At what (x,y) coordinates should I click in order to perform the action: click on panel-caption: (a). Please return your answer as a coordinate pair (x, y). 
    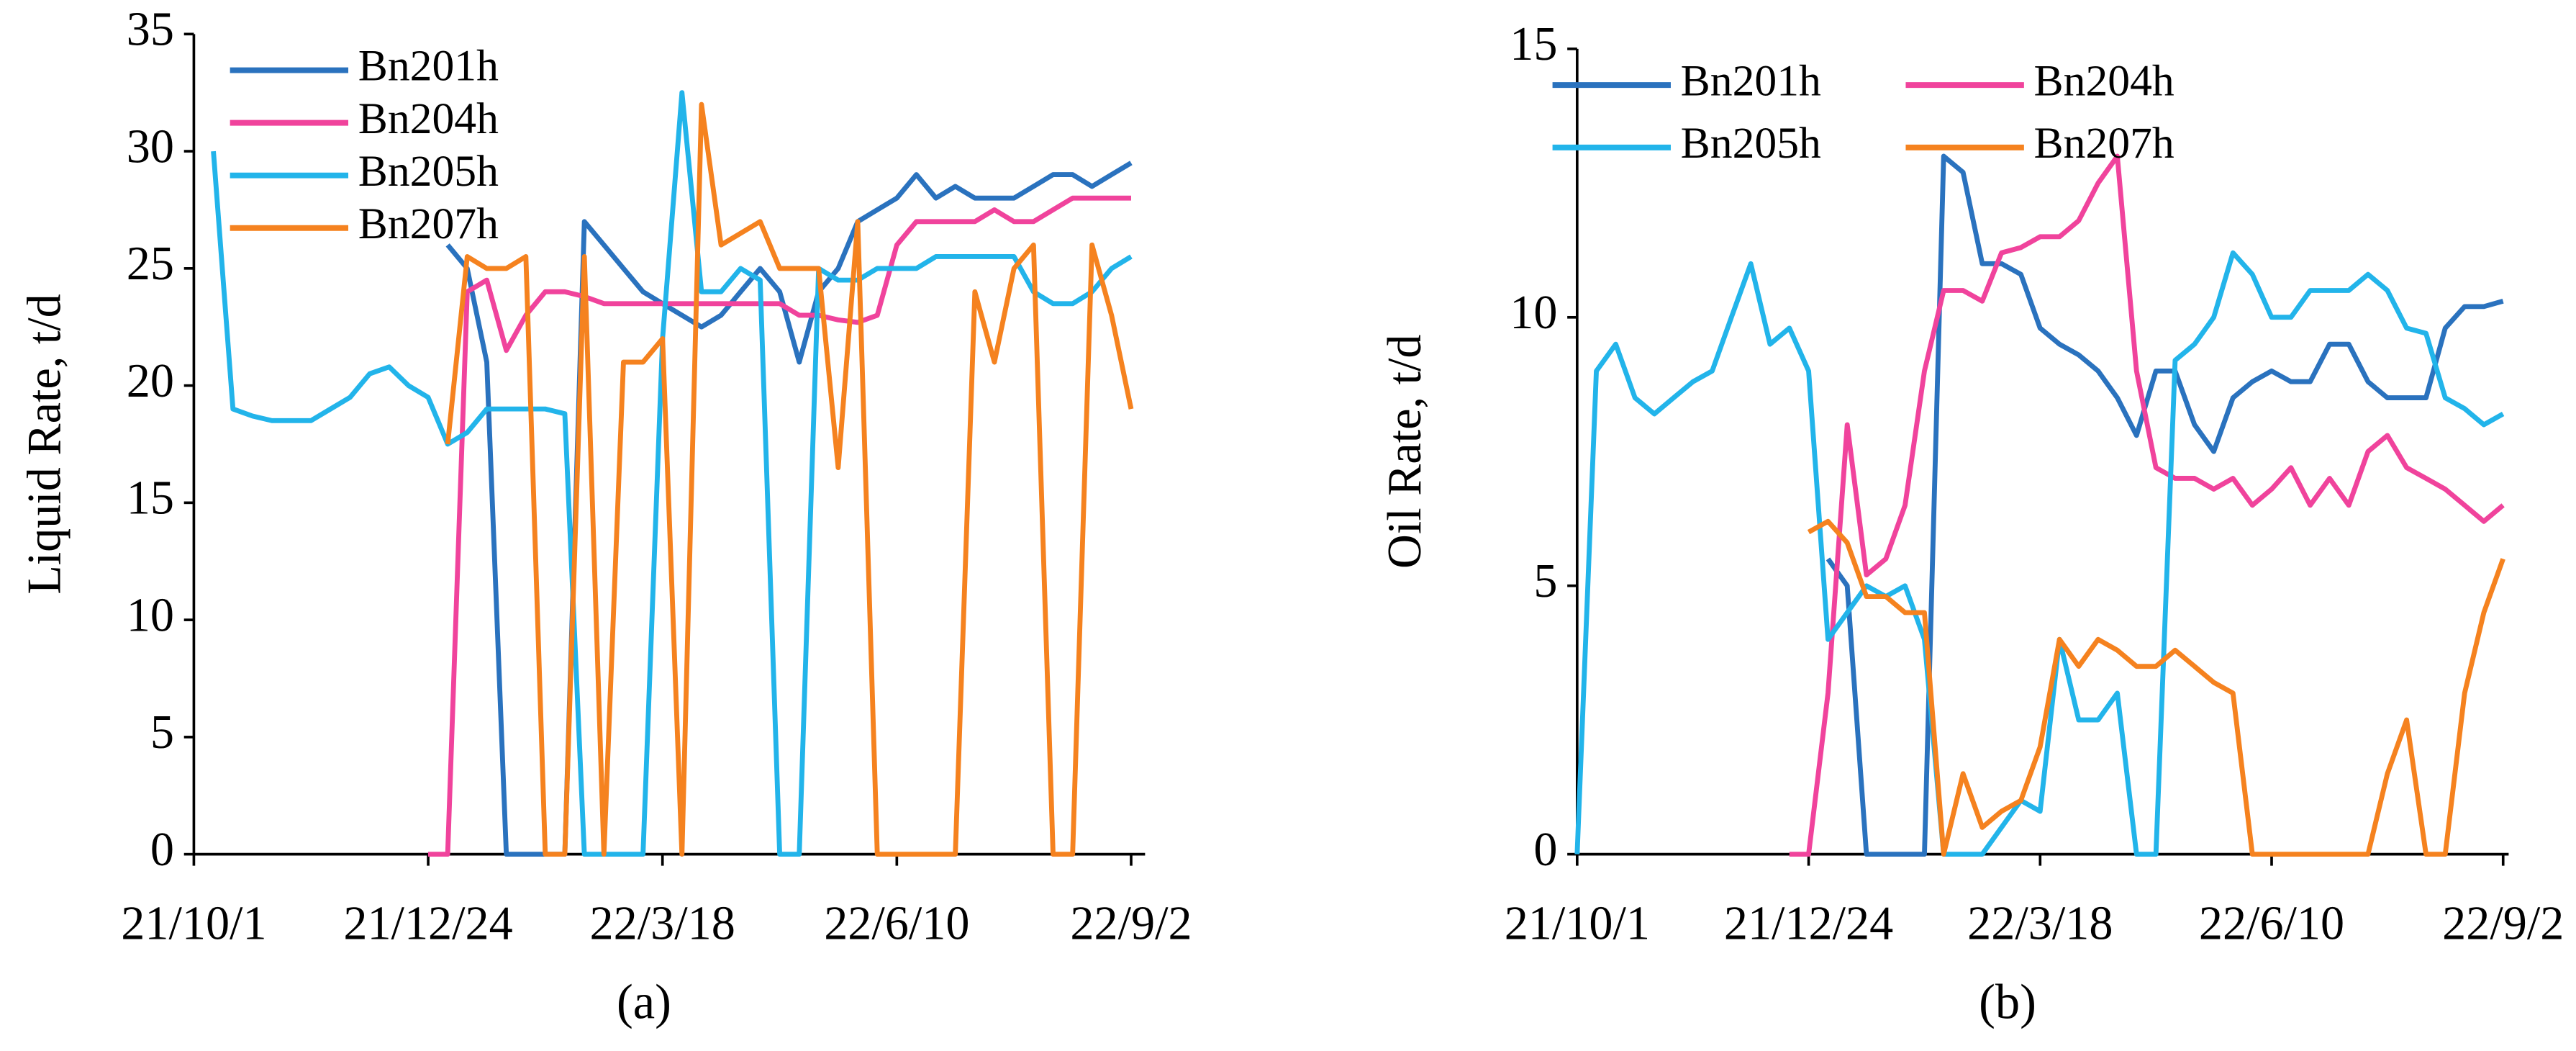
    Looking at the image, I should click on (644, 1002).